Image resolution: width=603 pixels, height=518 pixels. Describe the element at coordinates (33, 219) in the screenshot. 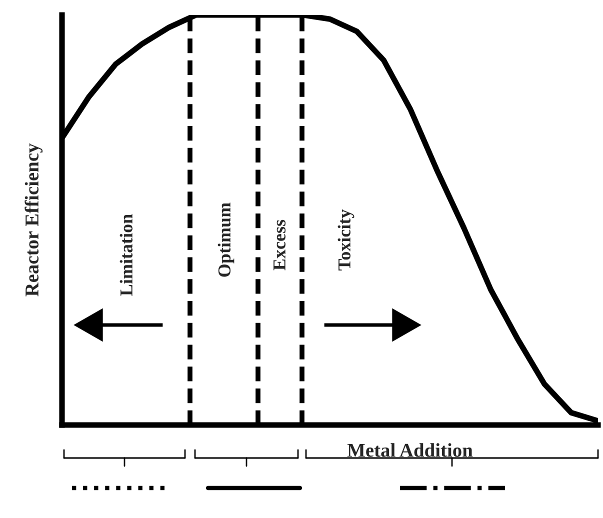

I see `y-axis-title: Reactor Efficiency` at that location.